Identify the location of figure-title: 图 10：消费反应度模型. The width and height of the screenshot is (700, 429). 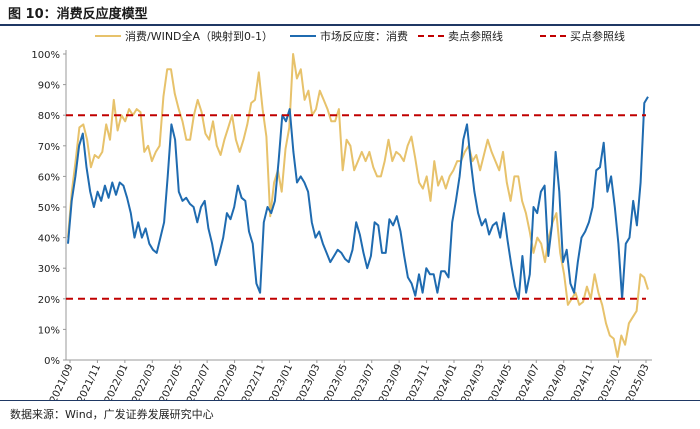
(78, 14).